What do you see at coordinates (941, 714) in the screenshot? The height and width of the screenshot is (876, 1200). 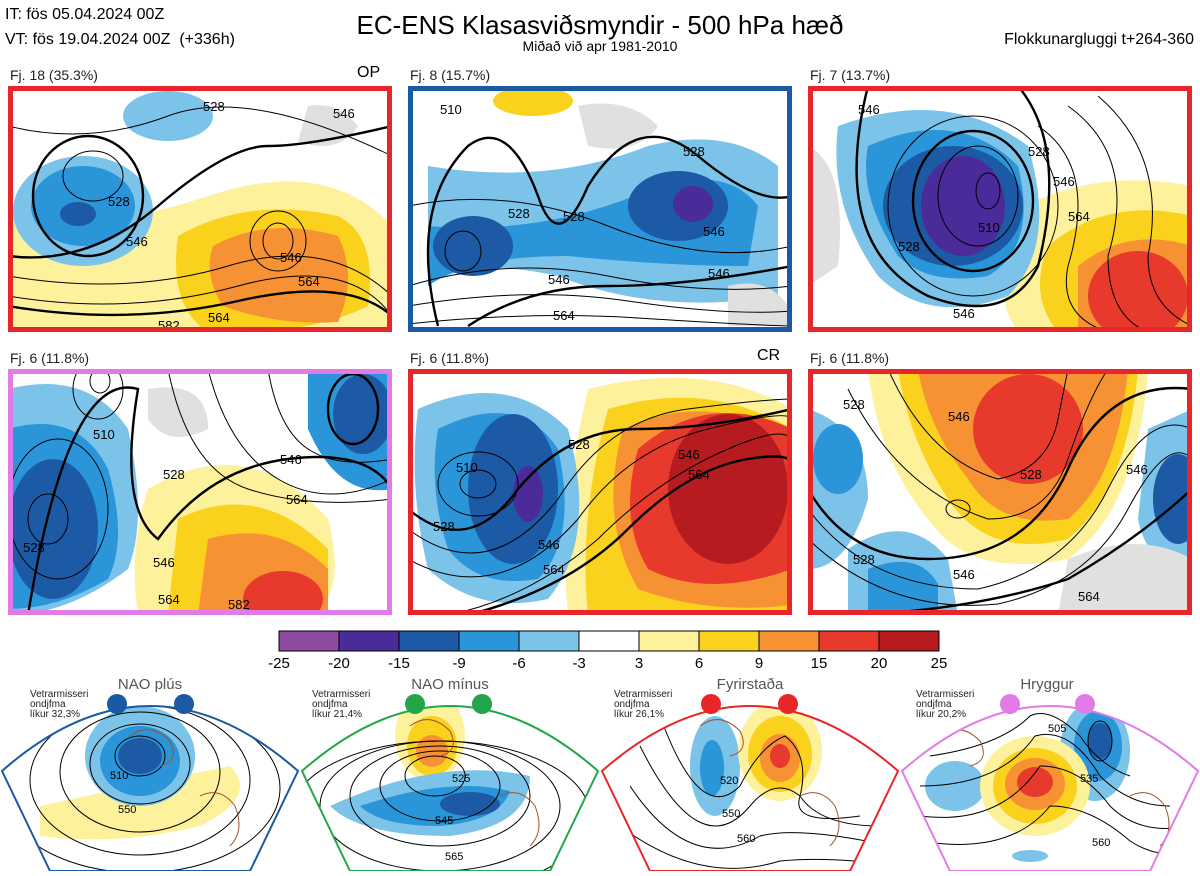 I see `prob-value: líkur 20,2%` at bounding box center [941, 714].